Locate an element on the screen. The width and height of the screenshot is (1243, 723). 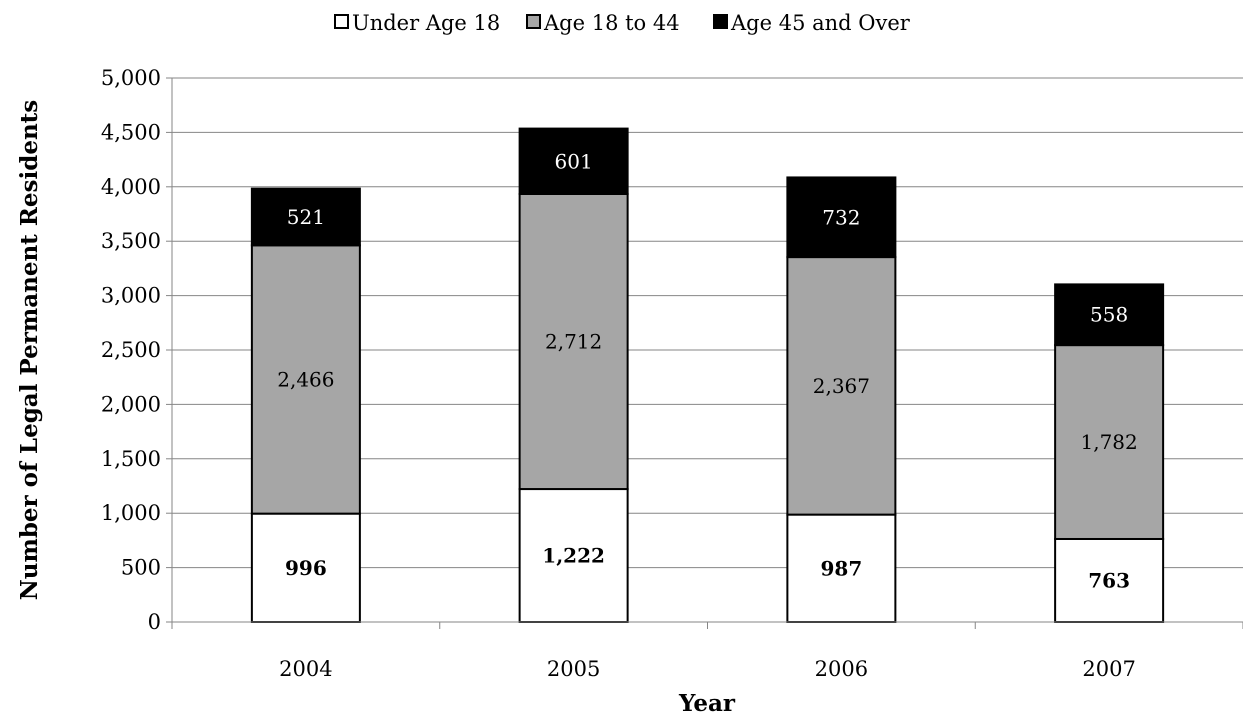
data-label: 987 is located at coordinates (842, 568).